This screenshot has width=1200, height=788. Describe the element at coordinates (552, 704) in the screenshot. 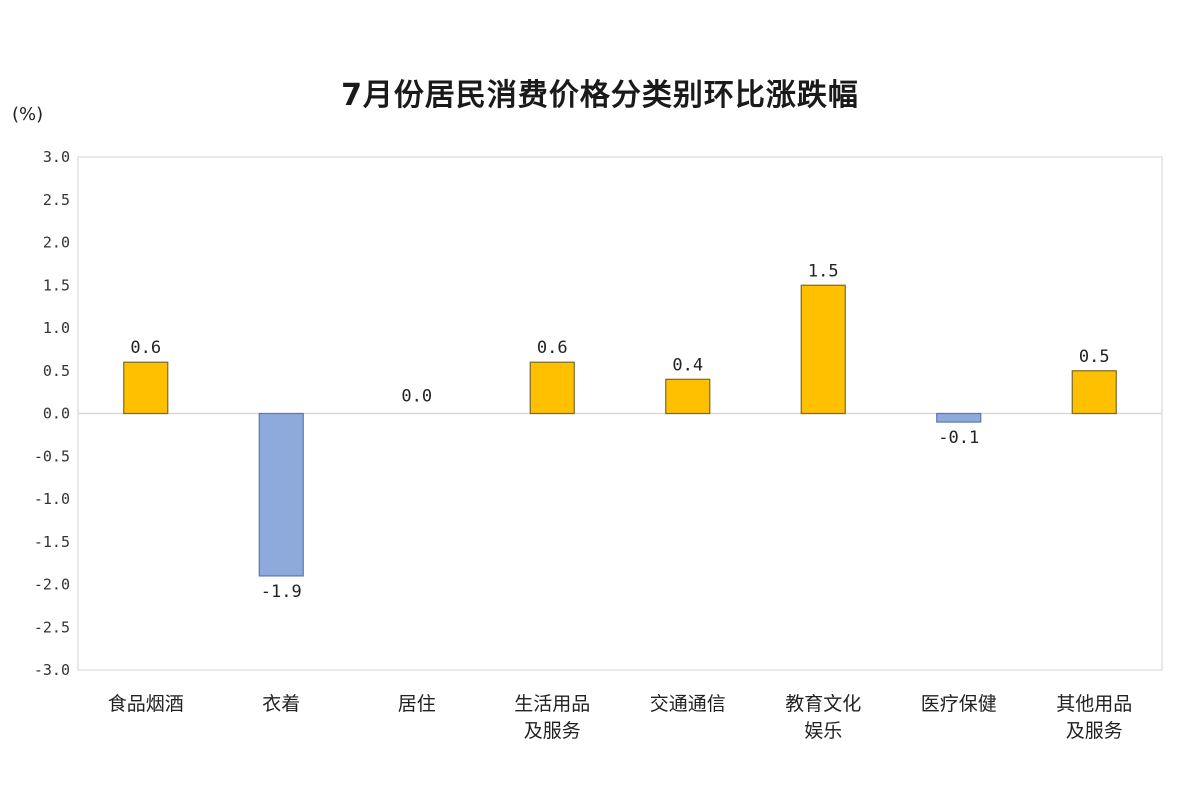

I see `x-category-label: 生活用品` at that location.